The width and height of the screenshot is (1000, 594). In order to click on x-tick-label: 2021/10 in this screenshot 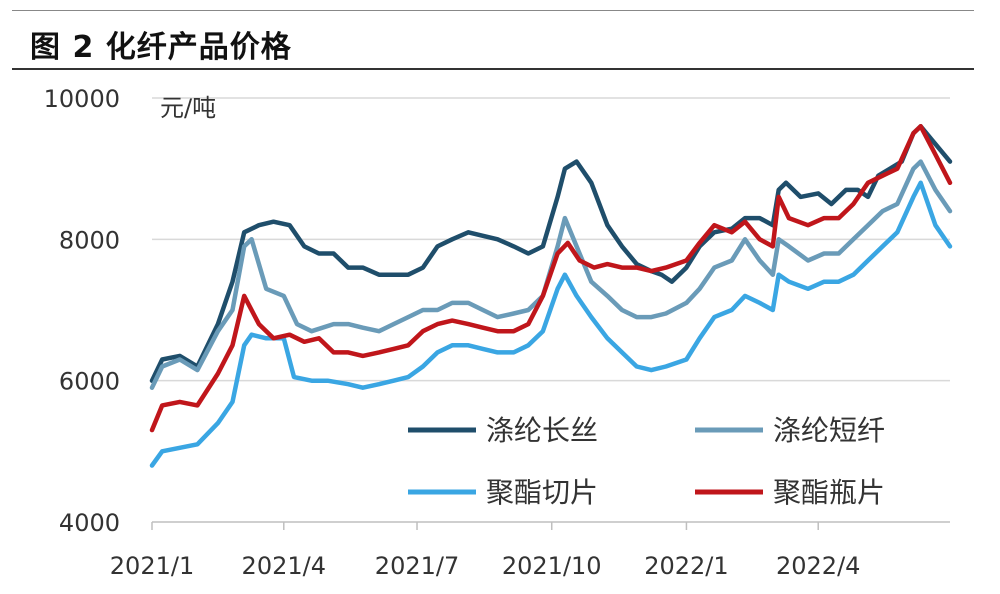, I will do `click(552, 566)`.